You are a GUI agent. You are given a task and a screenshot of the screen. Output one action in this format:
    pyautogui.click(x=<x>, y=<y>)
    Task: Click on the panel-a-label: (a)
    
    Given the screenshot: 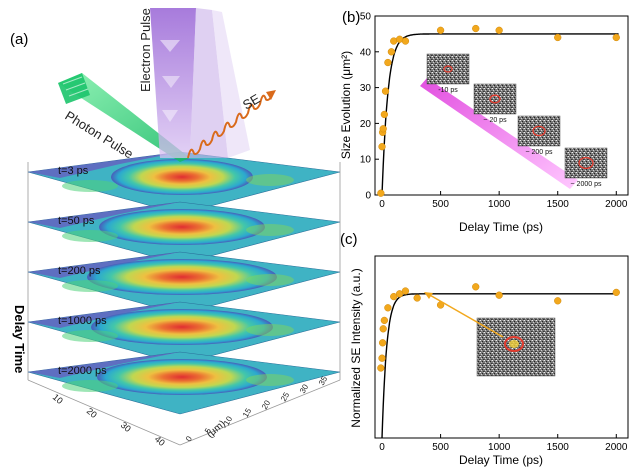 What is the action you would take?
    pyautogui.click(x=19, y=39)
    